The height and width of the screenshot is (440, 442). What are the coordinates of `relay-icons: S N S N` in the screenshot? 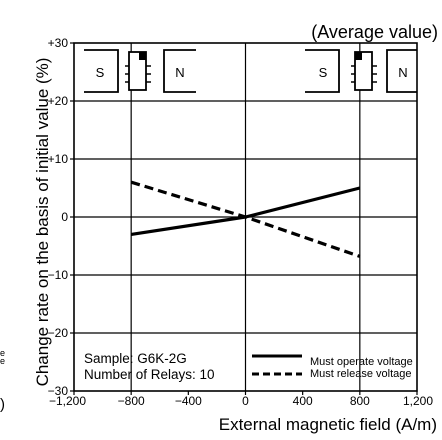 It's located at (250, 71).